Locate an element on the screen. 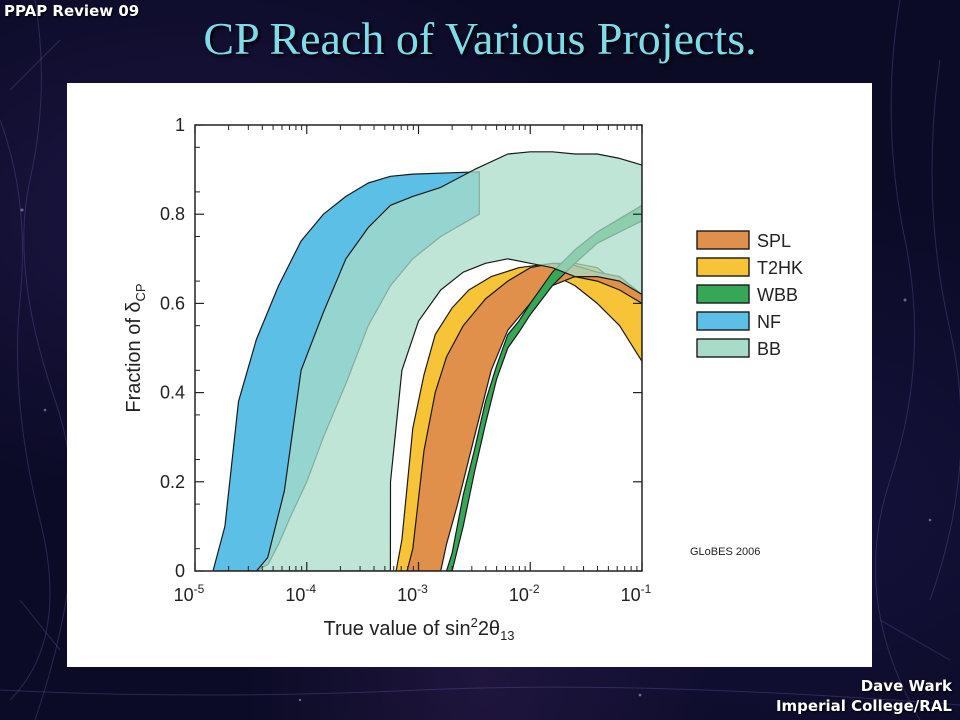 Image resolution: width=960 pixels, height=720 pixels. legend: SPL T2HK WBB NF BB is located at coordinates (749, 294).